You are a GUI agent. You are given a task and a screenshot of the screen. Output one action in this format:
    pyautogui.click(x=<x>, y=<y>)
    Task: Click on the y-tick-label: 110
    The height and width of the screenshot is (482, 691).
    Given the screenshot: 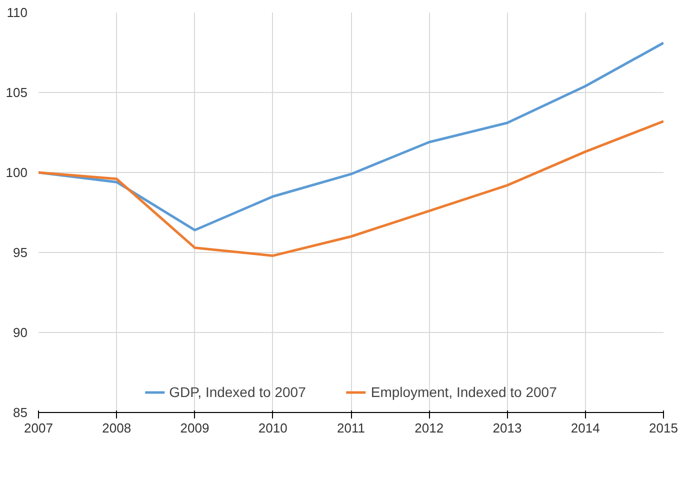 What is the action you would take?
    pyautogui.click(x=17, y=12)
    